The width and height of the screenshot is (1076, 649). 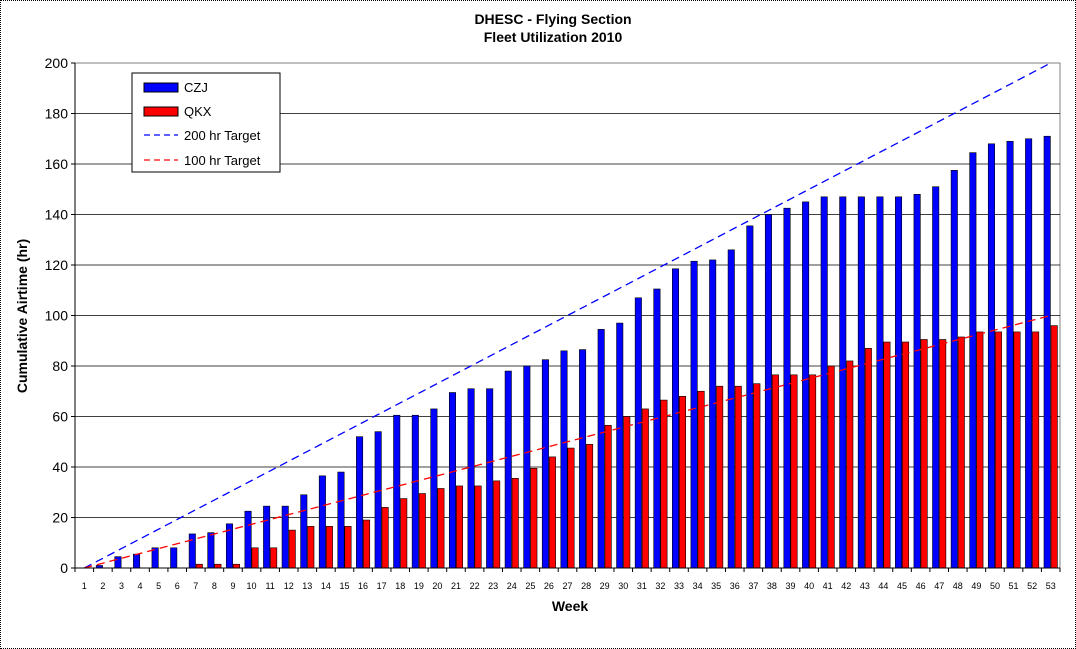 What do you see at coordinates (567, 586) in the screenshot?
I see `x-tick-label: 27` at bounding box center [567, 586].